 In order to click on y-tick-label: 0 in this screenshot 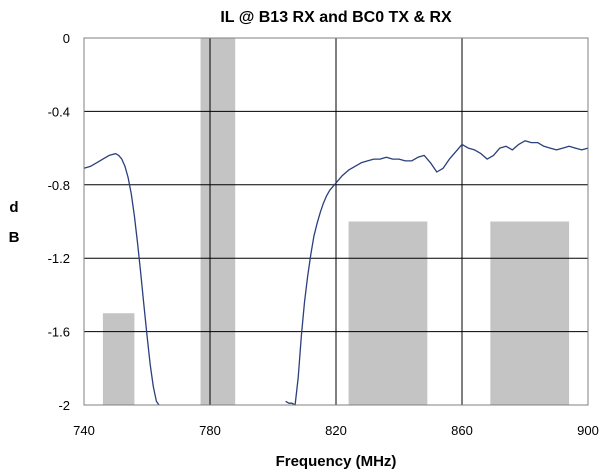, I will do `click(66, 38)`.